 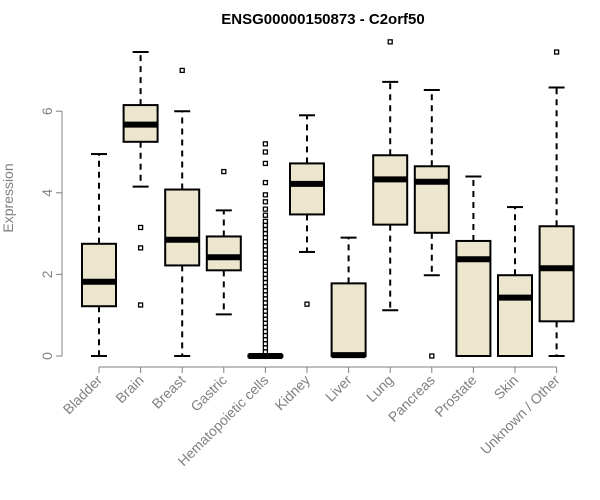 I want to click on y-tick-label: 6, so click(x=47, y=111).